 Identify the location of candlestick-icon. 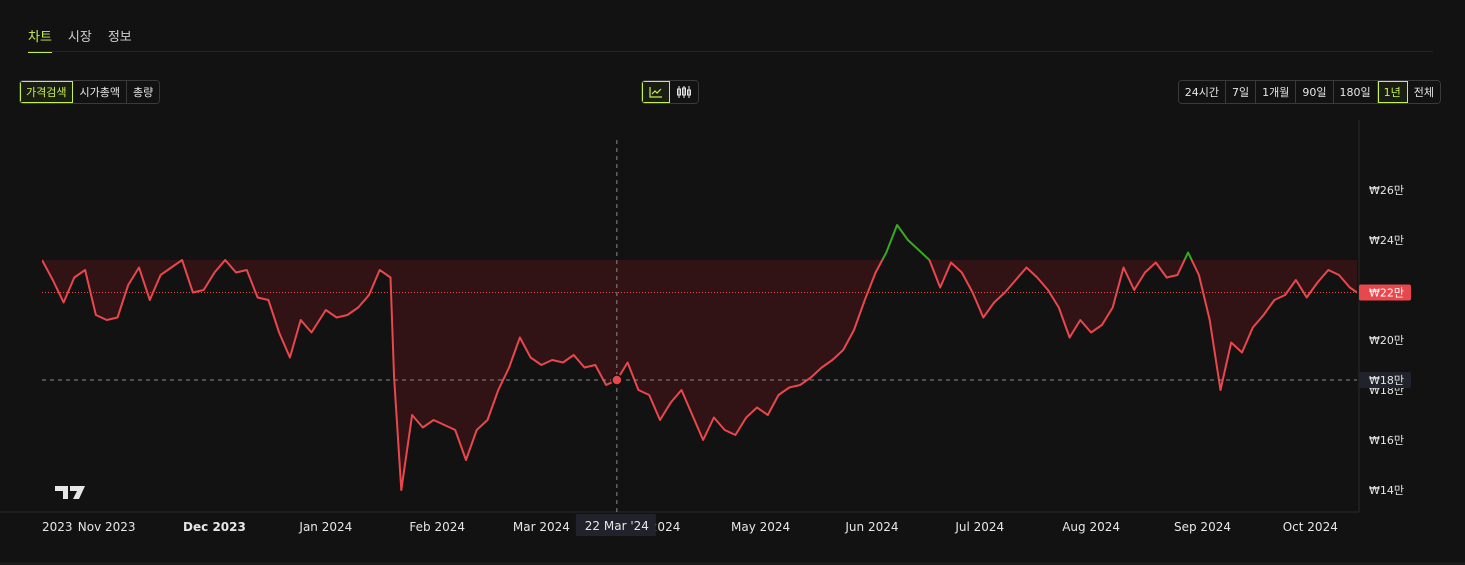
(684, 92).